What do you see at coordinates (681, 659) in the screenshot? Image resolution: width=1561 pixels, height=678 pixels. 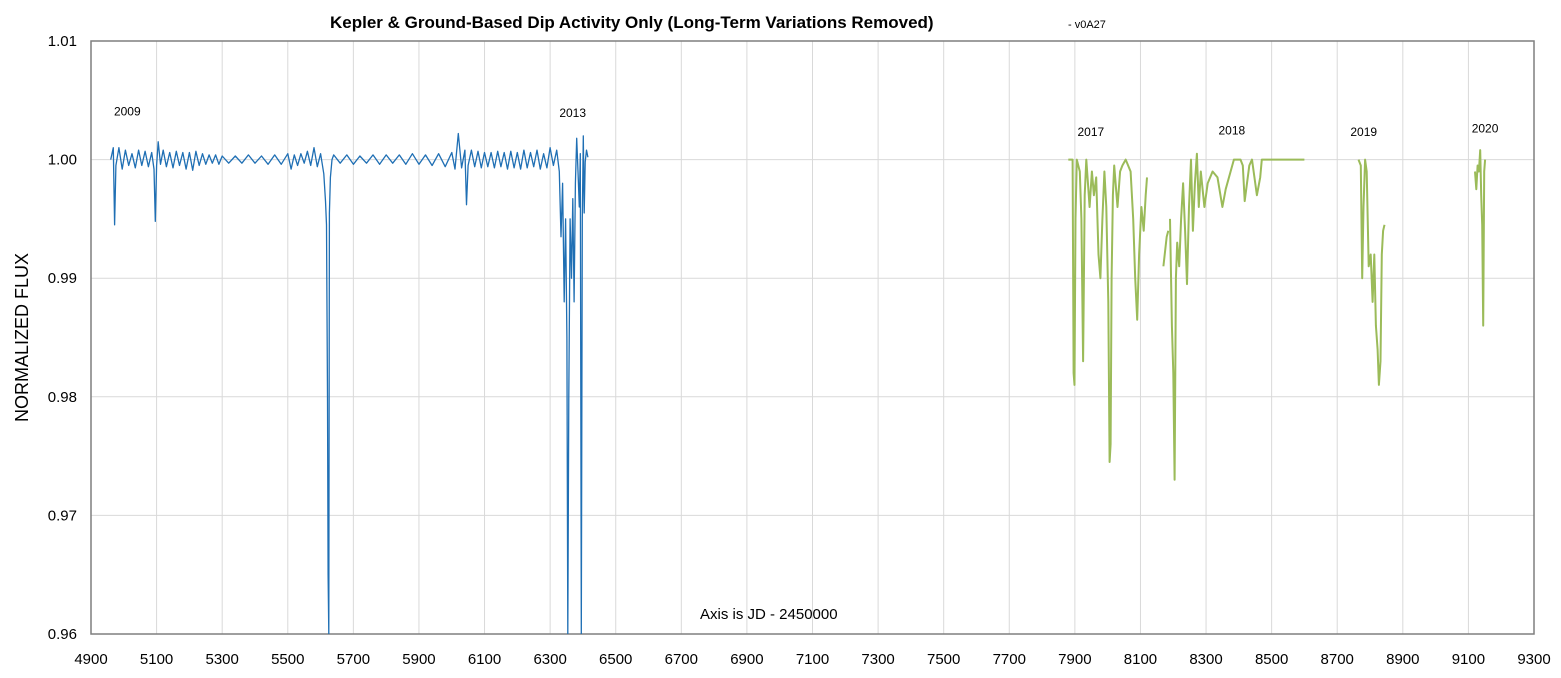 I see `x-tick-label: 6700` at bounding box center [681, 659].